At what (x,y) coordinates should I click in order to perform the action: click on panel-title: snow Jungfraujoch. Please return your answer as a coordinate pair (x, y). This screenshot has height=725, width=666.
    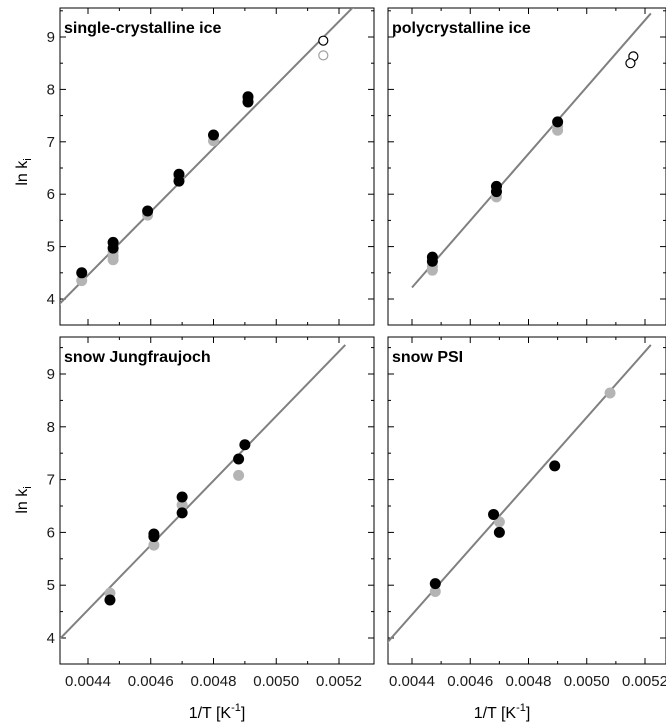
    Looking at the image, I should click on (137, 357).